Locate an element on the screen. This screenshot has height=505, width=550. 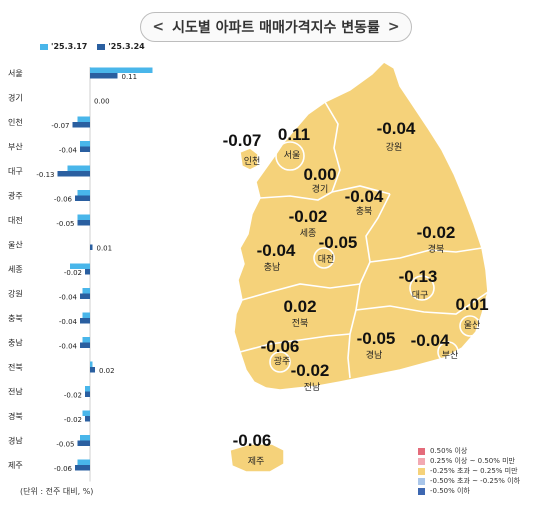
category-label: 경기 is located at coordinates (15, 98).